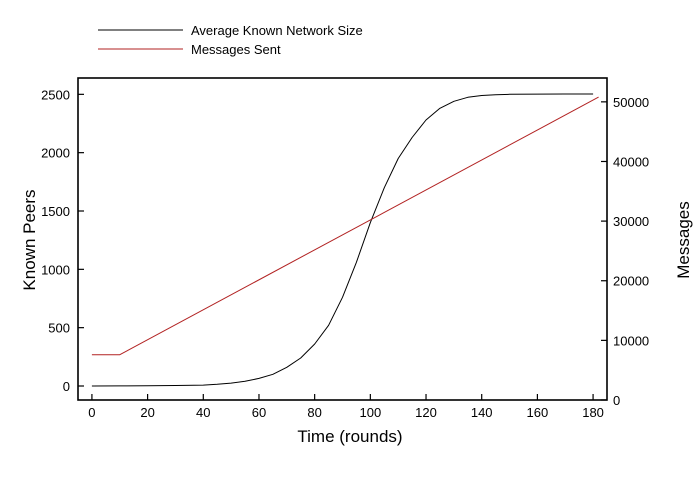  What do you see at coordinates (147, 412) in the screenshot?
I see `x-tick-label: 20` at bounding box center [147, 412].